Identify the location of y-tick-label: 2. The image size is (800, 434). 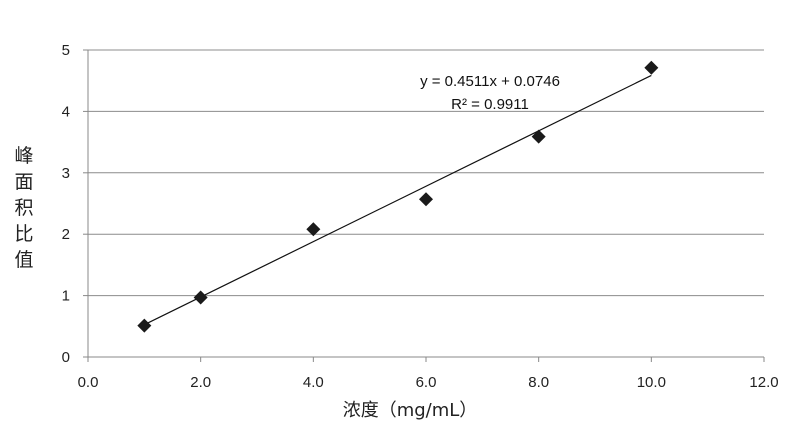
(66, 234).